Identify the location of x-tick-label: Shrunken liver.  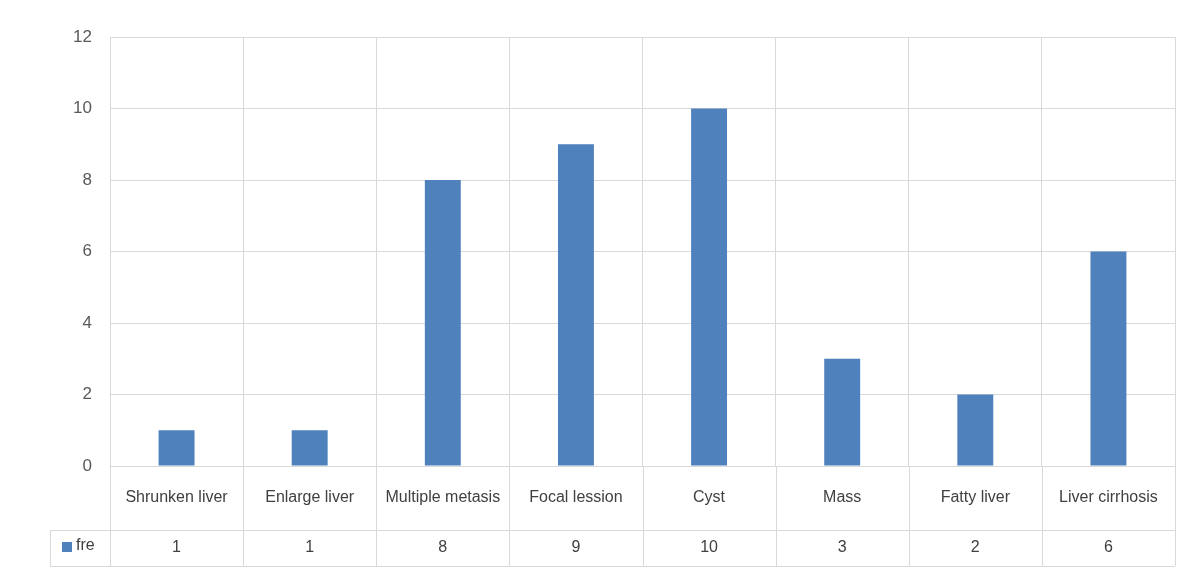
(177, 497).